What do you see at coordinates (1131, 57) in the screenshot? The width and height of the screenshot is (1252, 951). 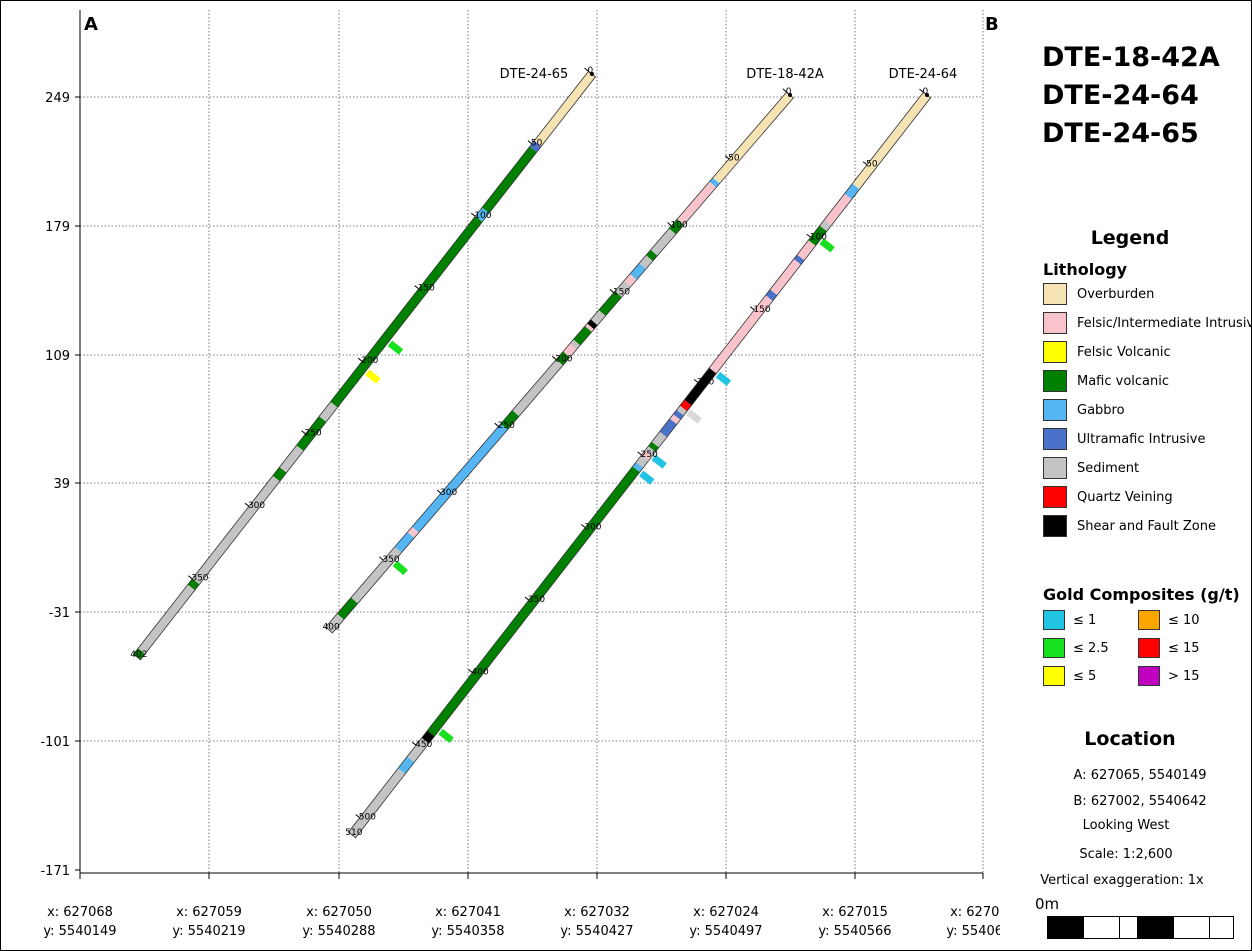 I see `title-hole-1: DTE-18-42A` at bounding box center [1131, 57].